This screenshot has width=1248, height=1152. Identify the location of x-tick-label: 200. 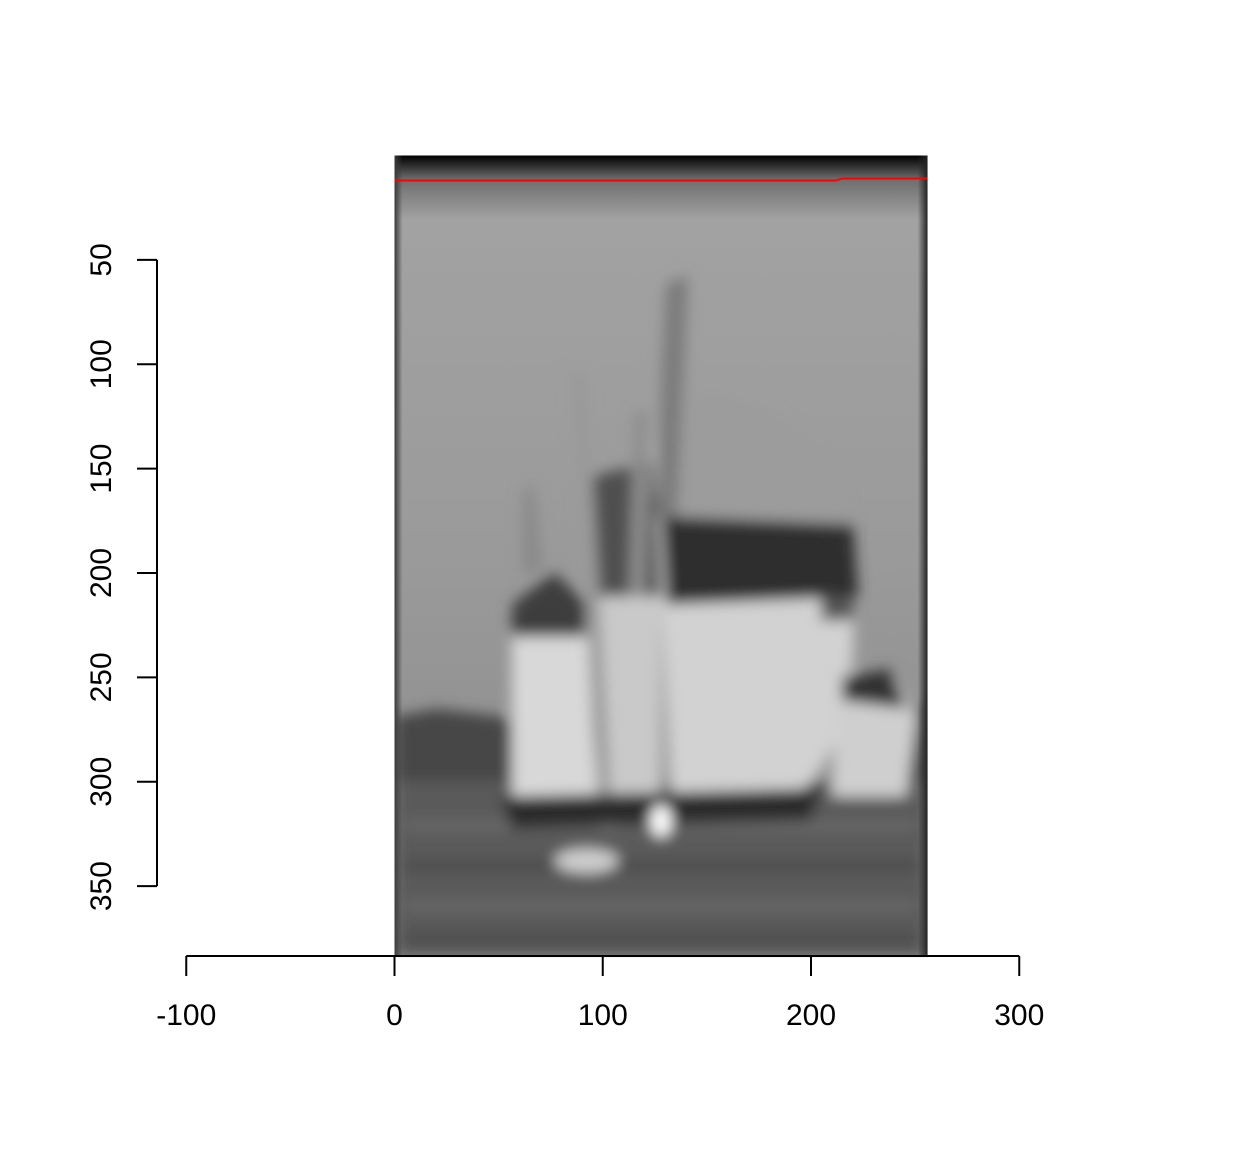
(811, 1015).